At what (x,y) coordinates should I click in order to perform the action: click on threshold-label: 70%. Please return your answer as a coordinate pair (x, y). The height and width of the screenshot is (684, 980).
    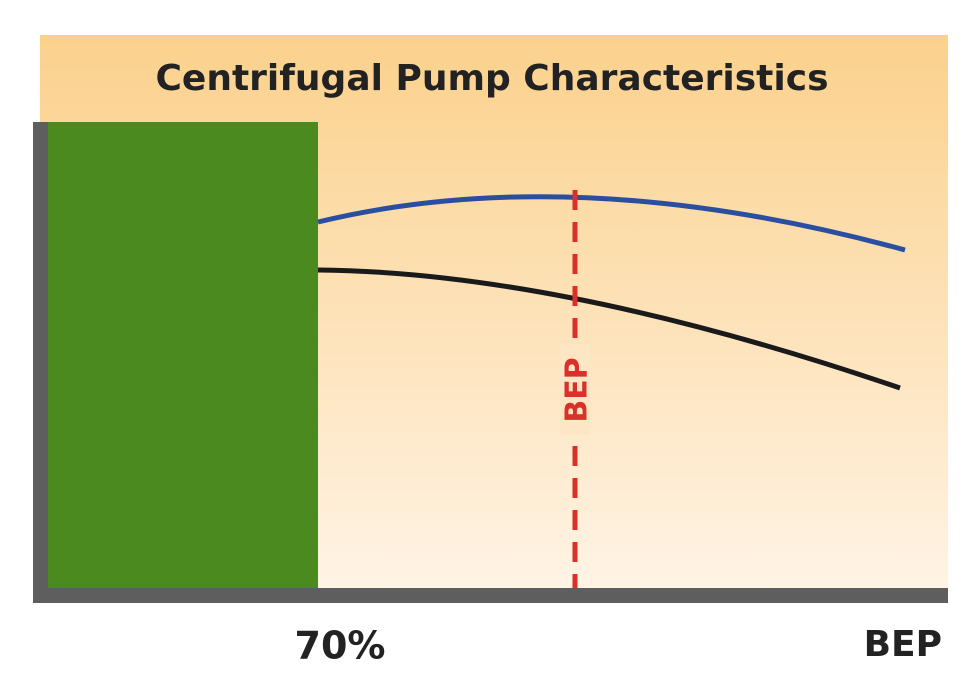
    Looking at the image, I should click on (340, 646).